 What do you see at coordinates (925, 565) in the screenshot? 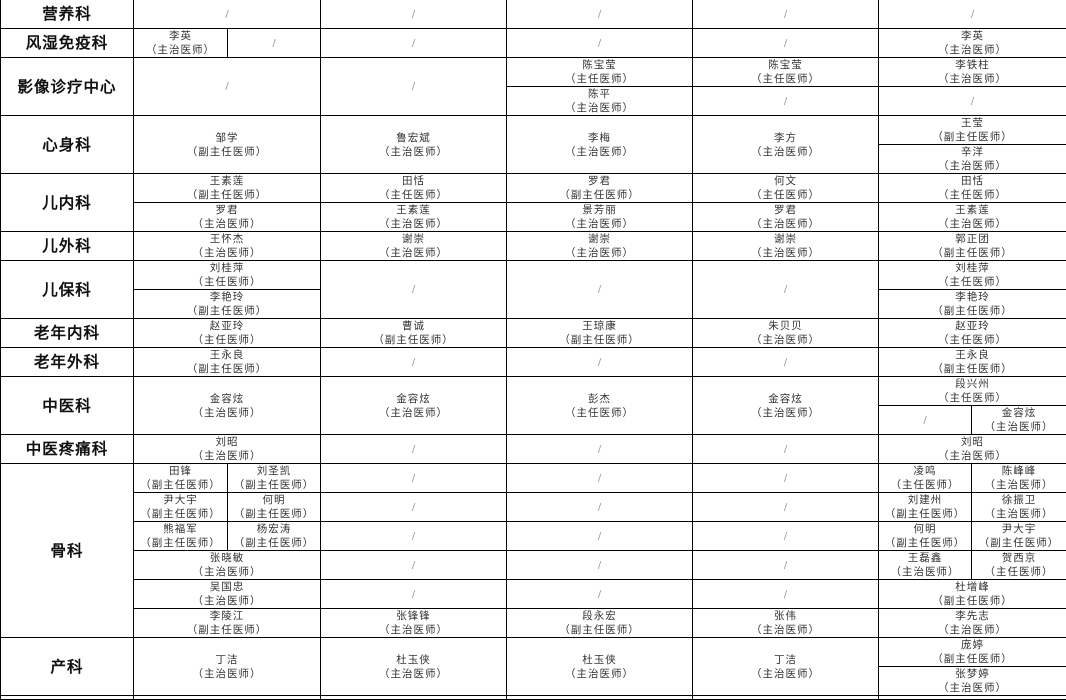
I see `doctor-cell: 王磊鑫 （主治医师）` at bounding box center [925, 565].